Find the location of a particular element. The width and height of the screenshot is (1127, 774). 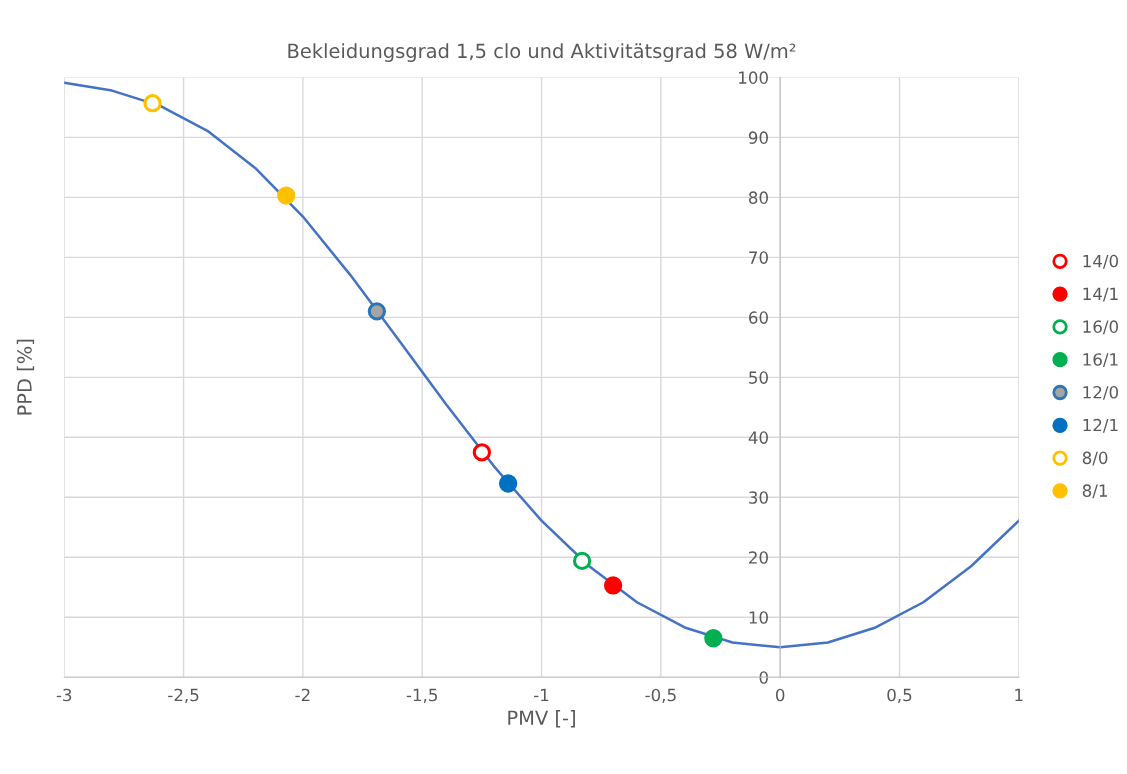

legend-label: 8/0 is located at coordinates (1095, 458).